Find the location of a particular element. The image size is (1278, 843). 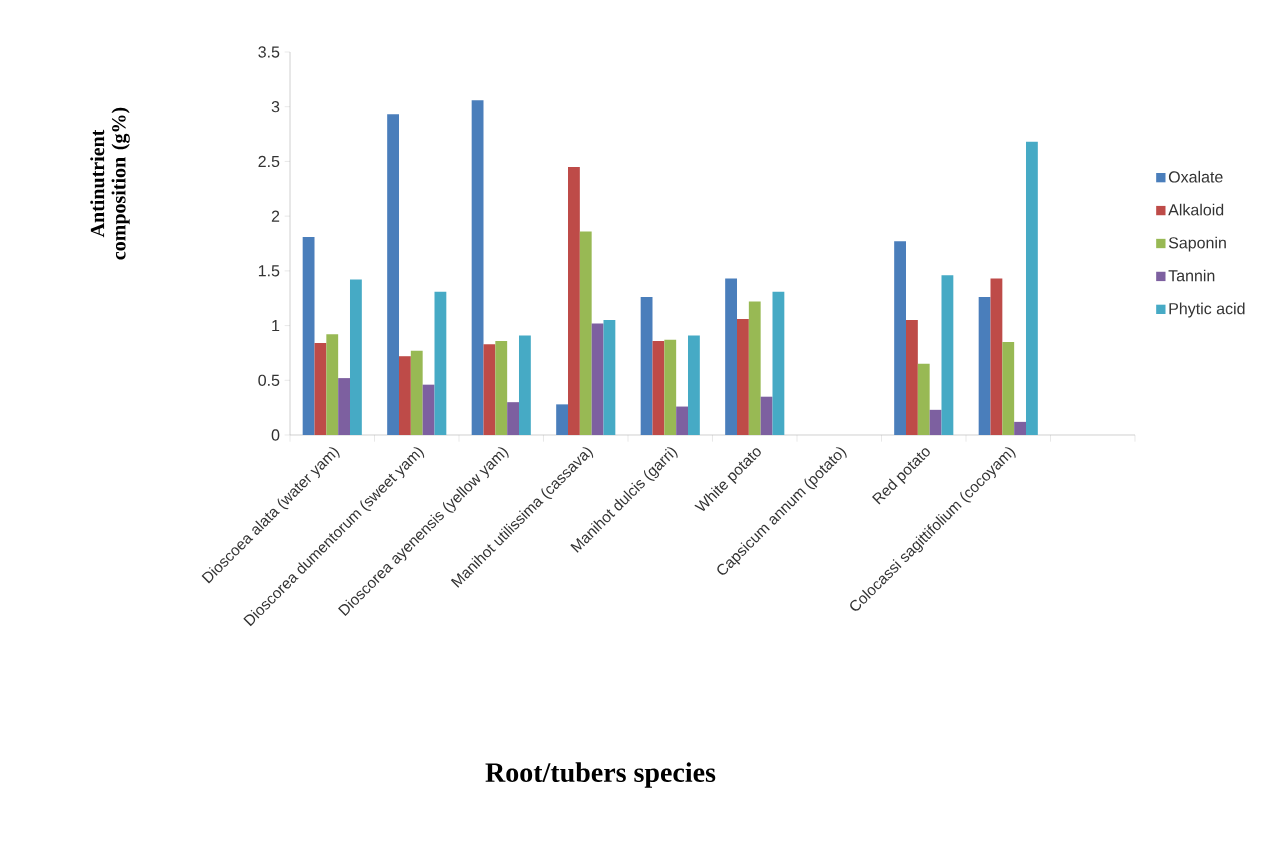

y-tick-label: 1.5 is located at coordinates (269, 271).